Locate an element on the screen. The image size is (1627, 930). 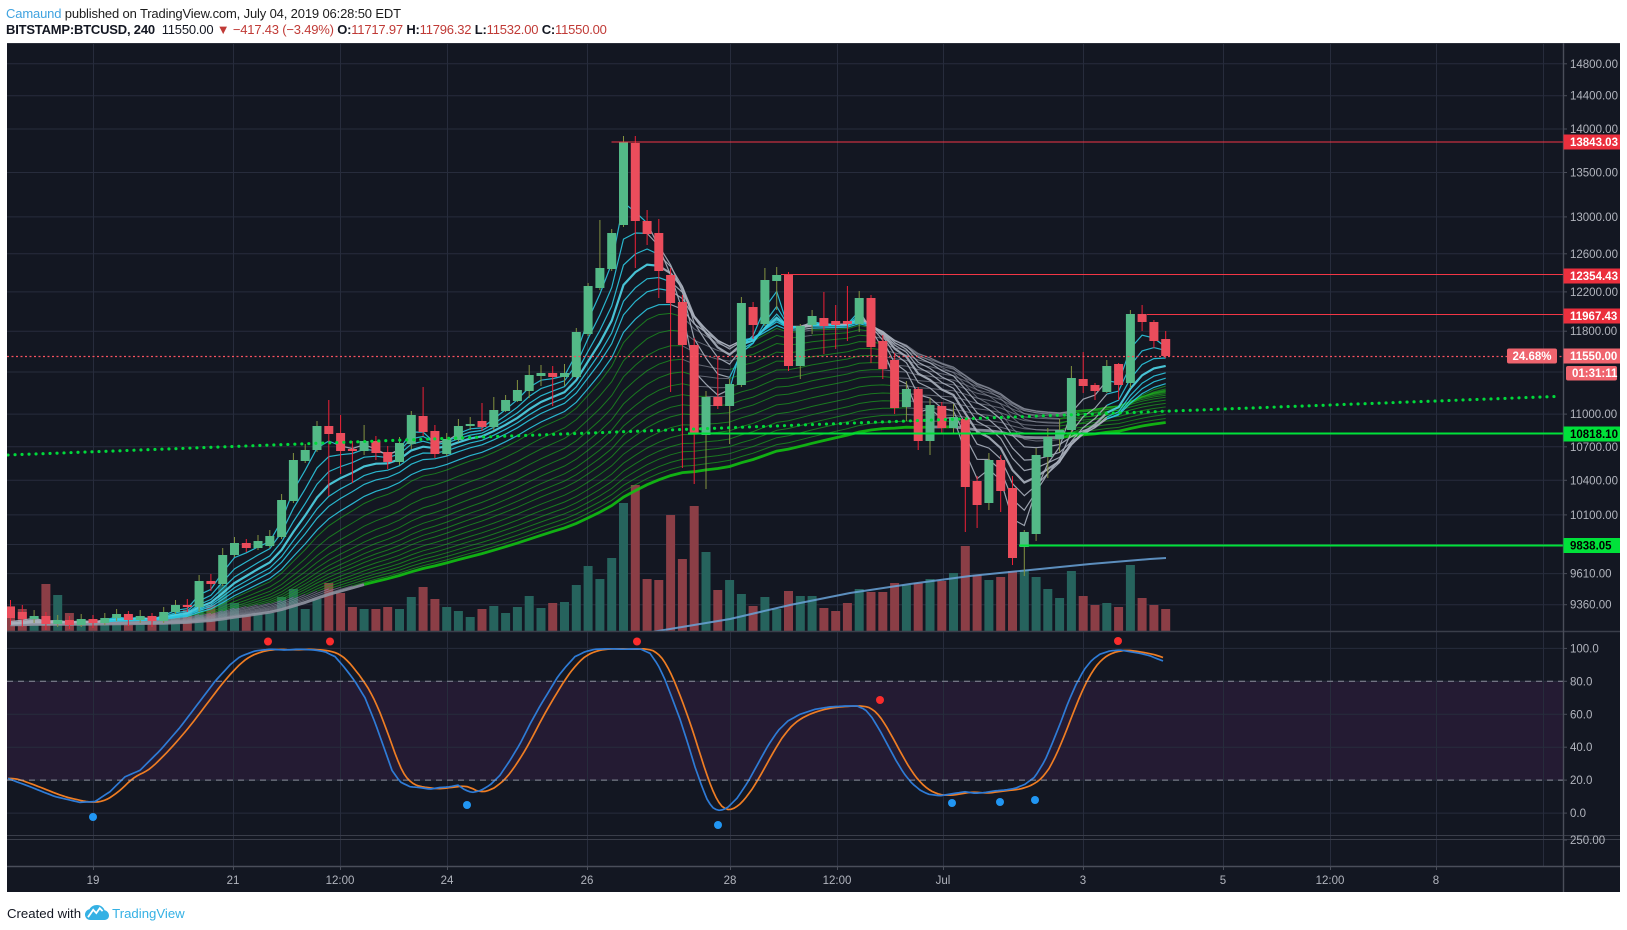
svg-text: 19 is located at coordinates (93, 881).